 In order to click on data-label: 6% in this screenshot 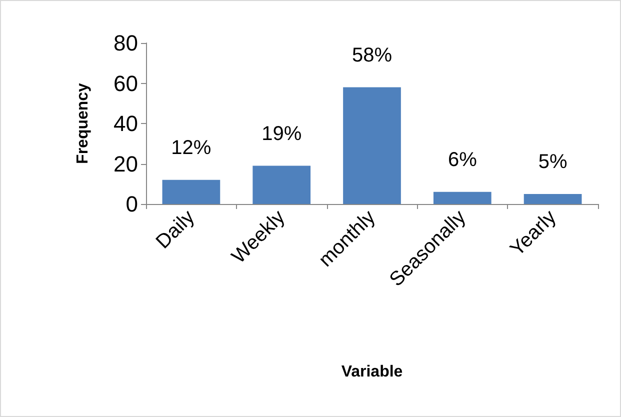, I will do `click(463, 159)`.